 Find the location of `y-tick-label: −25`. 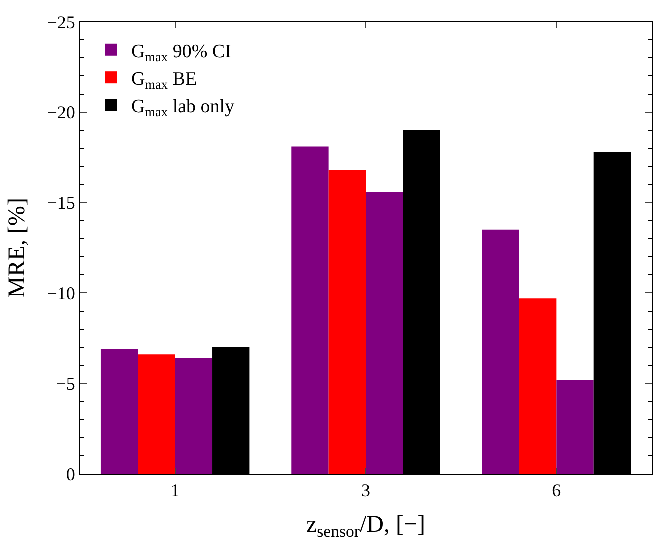

y-tick-label: −25 is located at coordinates (61, 22).